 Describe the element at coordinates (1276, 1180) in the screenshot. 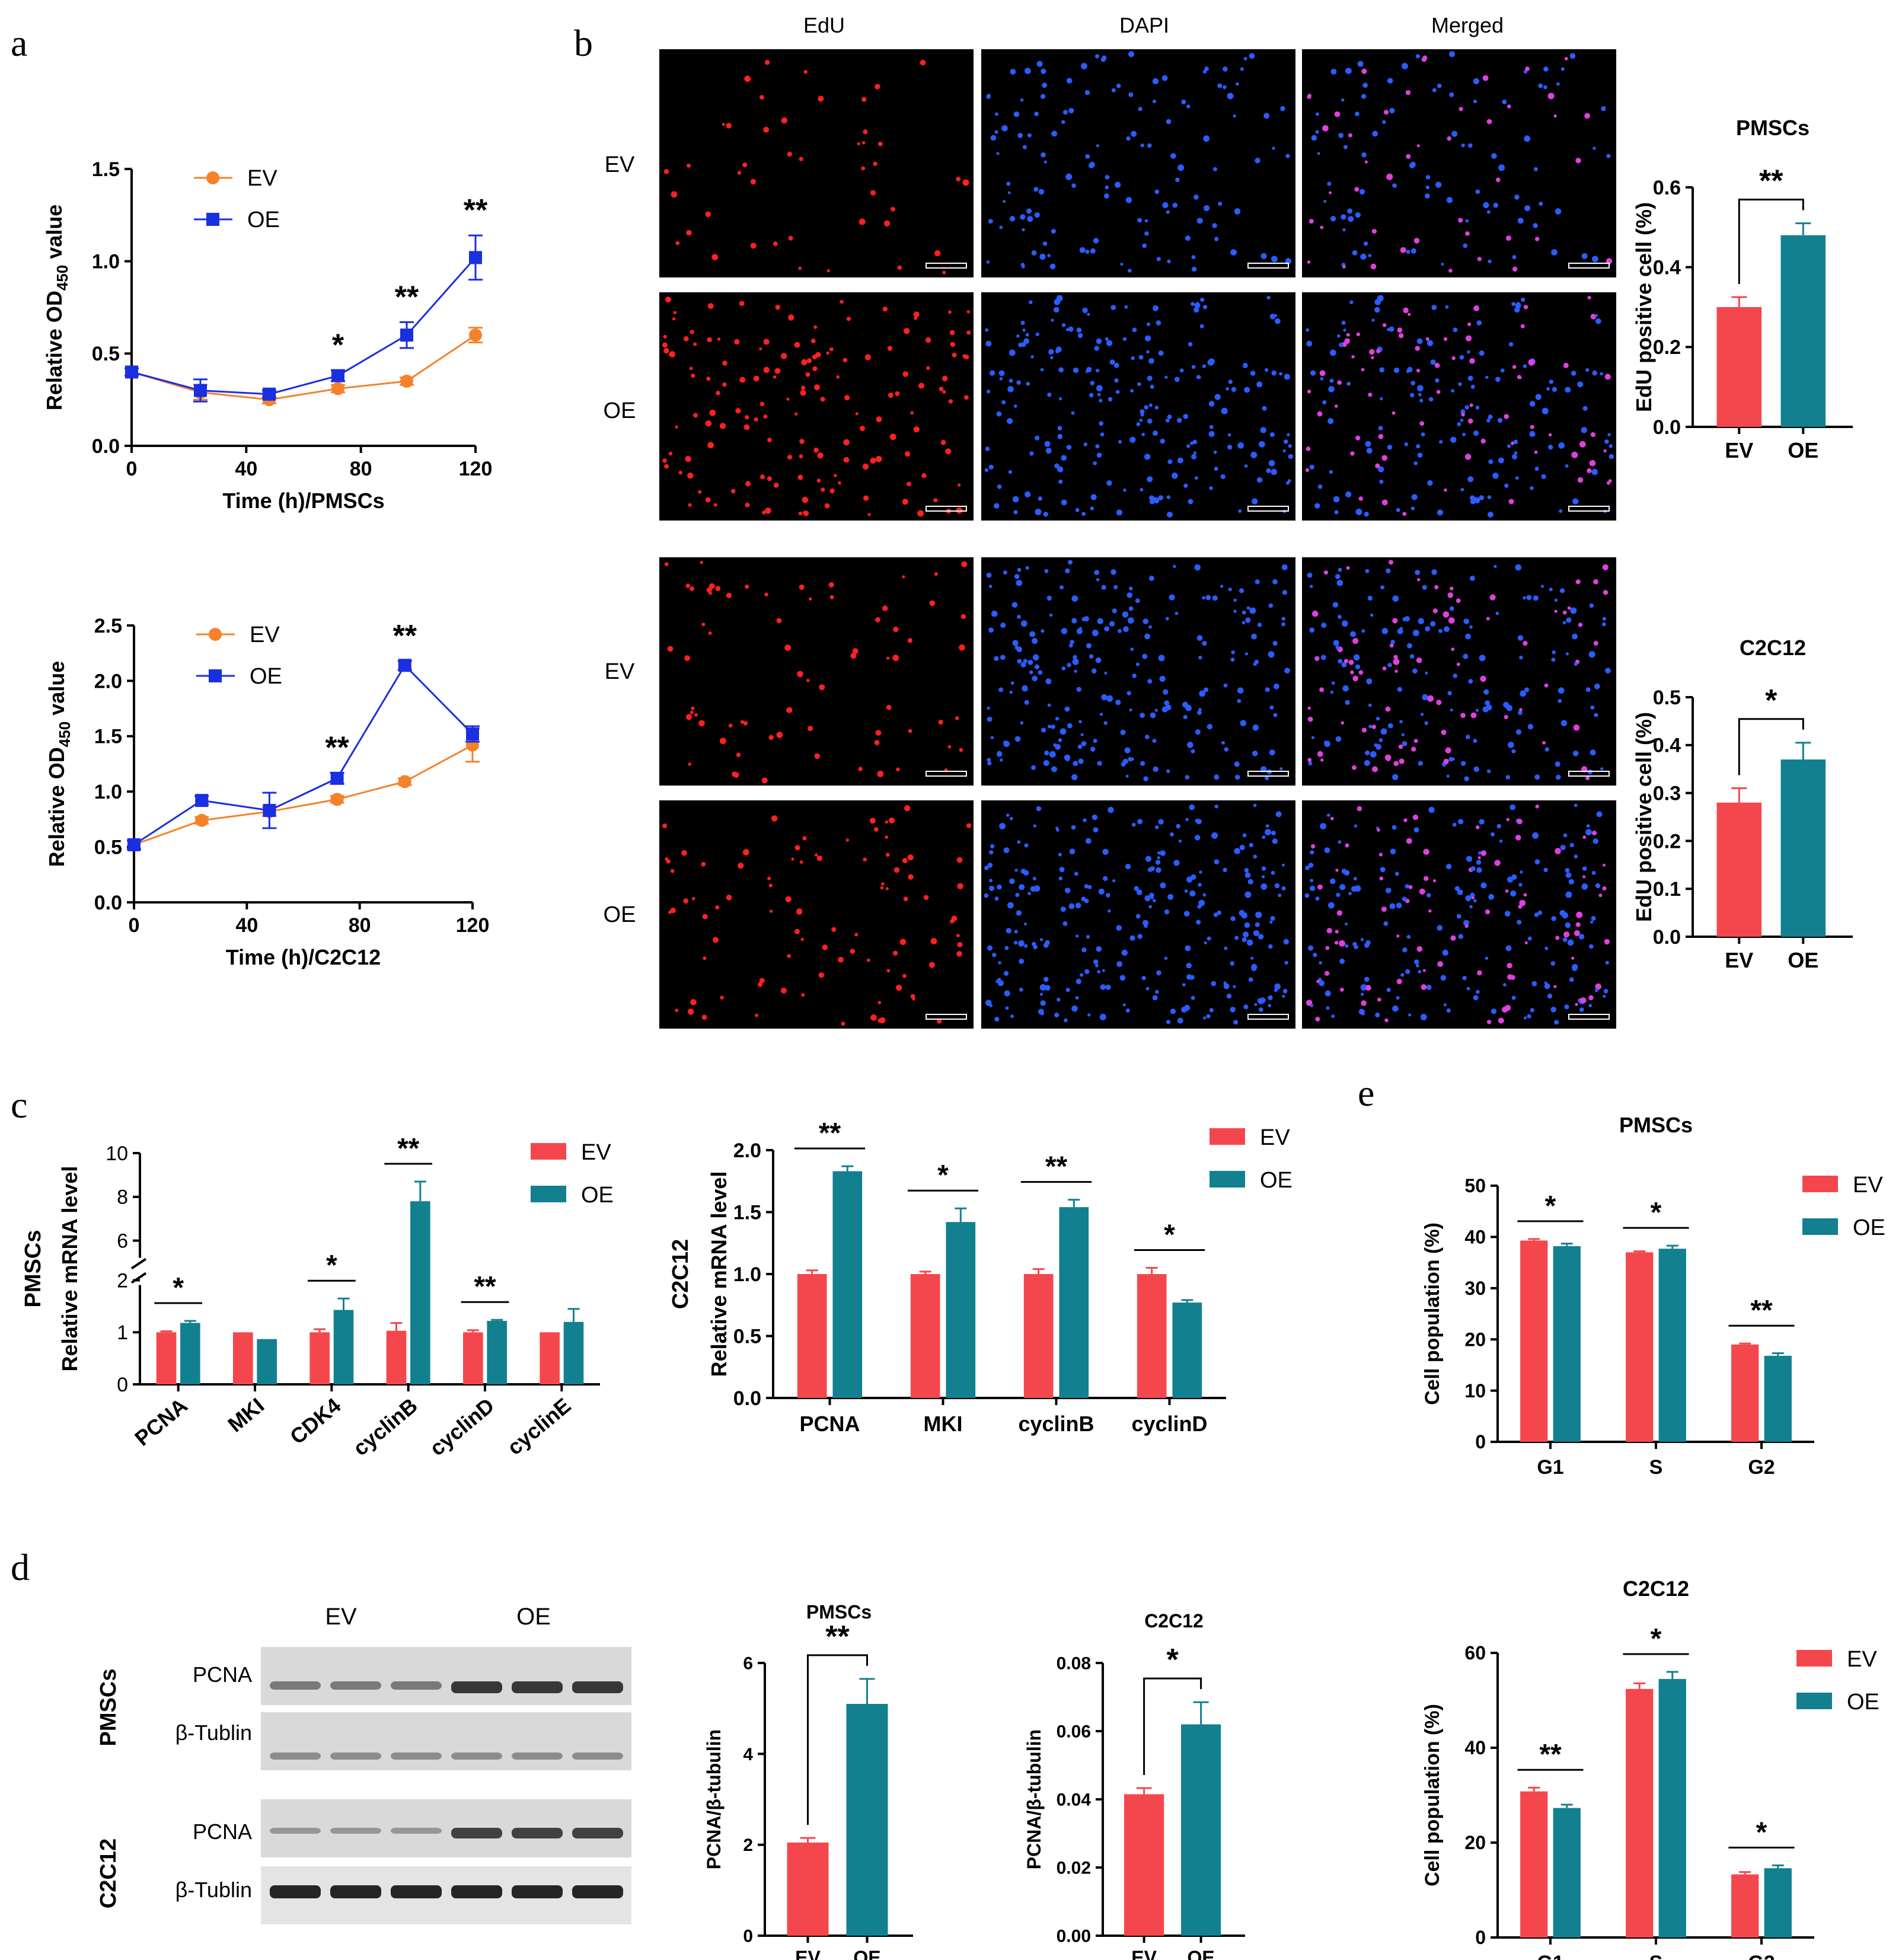

I see `legend-label: OE` at that location.